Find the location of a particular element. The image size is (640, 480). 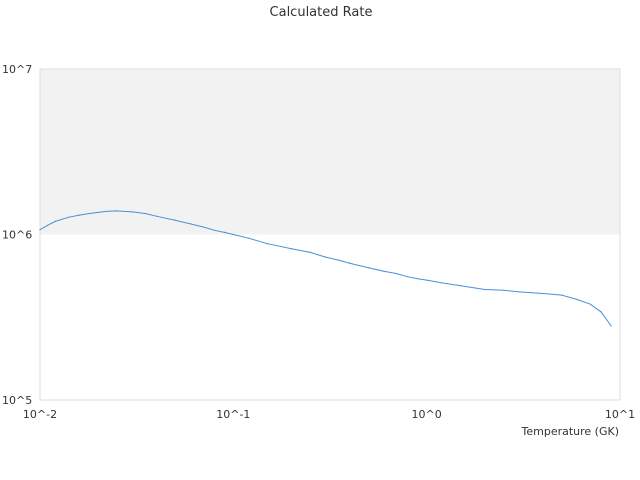

x-tick-label: 10^-1 is located at coordinates (233, 414).